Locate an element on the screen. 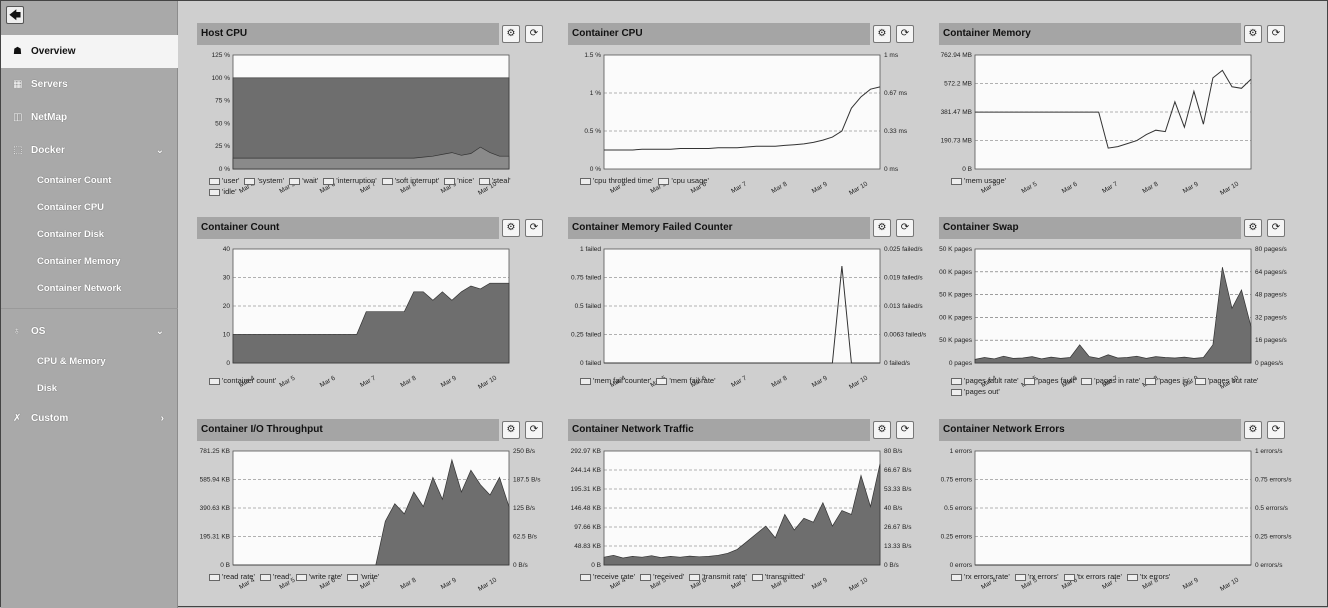  sidebar-subitem-container-count: Container Count is located at coordinates (74, 180).